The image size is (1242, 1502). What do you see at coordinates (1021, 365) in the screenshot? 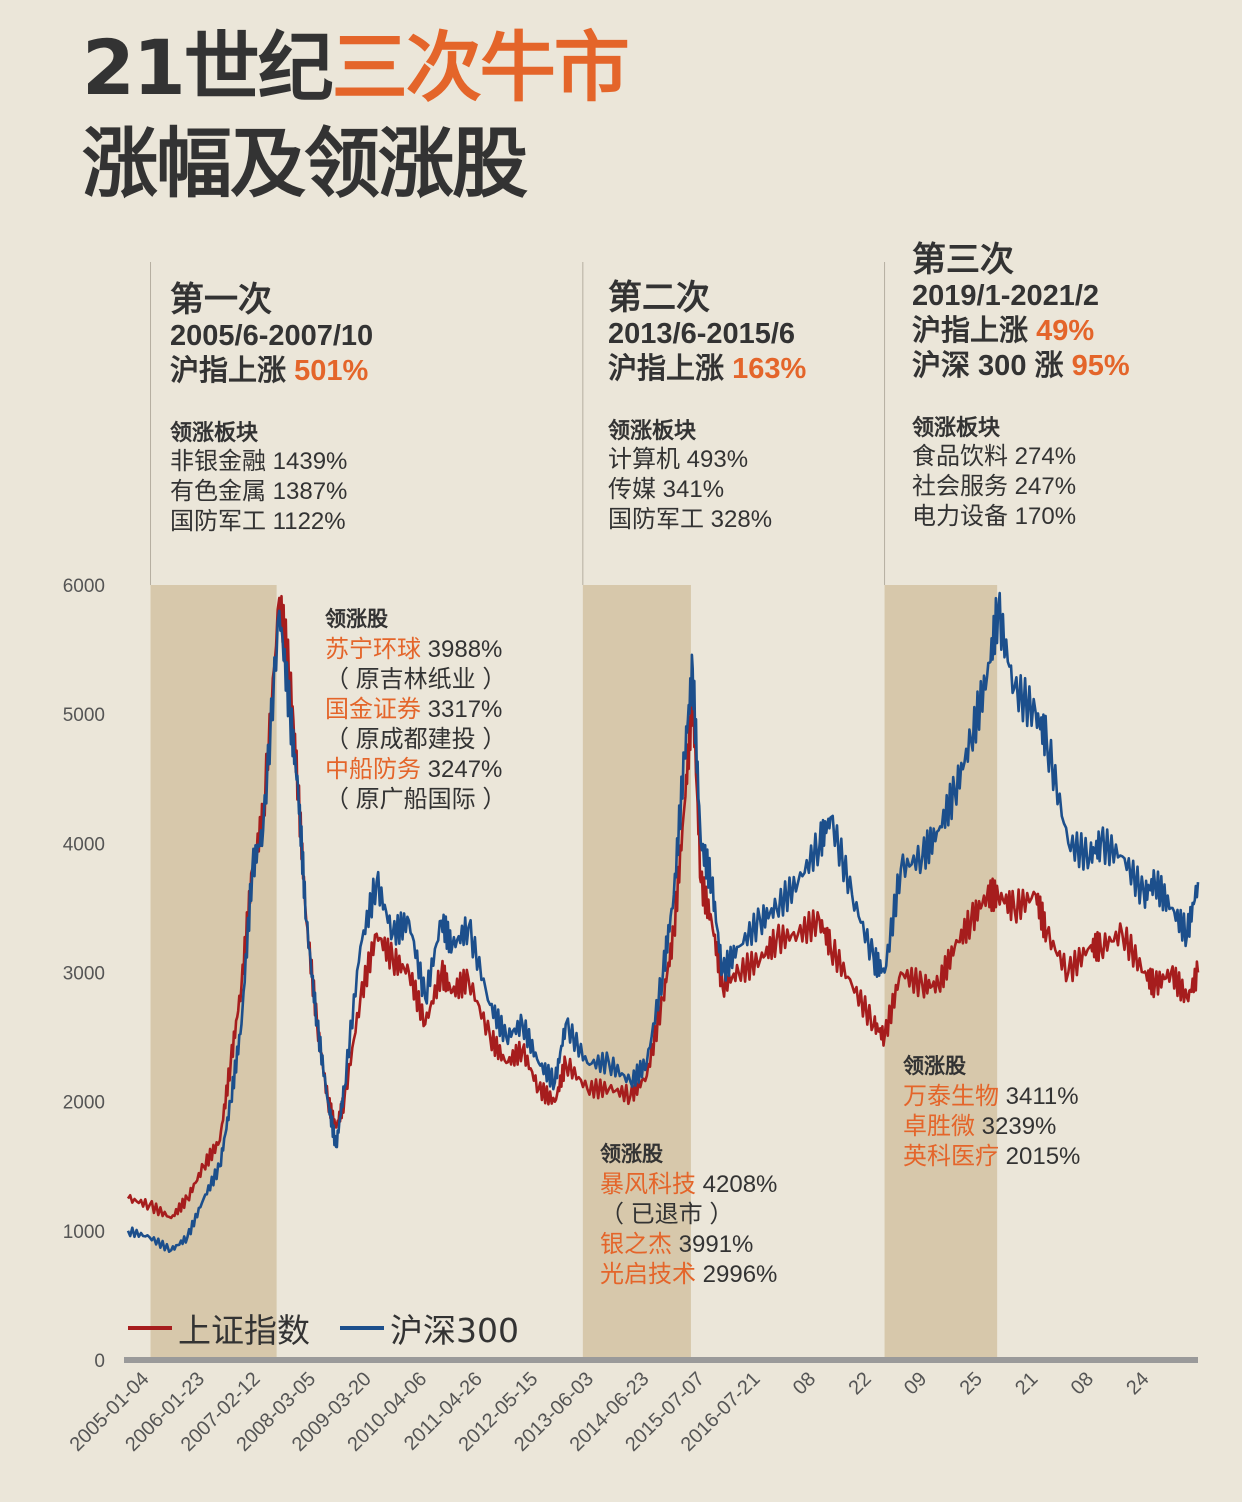
I see `phase-gain: 沪深 300 涨 95%` at bounding box center [1021, 365].